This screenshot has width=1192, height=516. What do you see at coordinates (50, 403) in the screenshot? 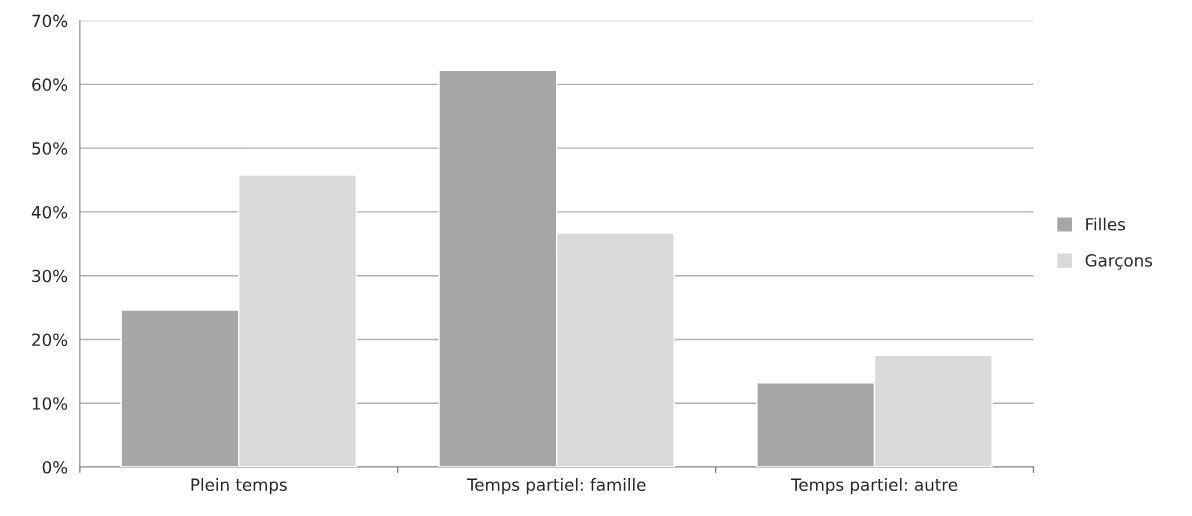
I see `y-tick-label: 10%` at bounding box center [50, 403].